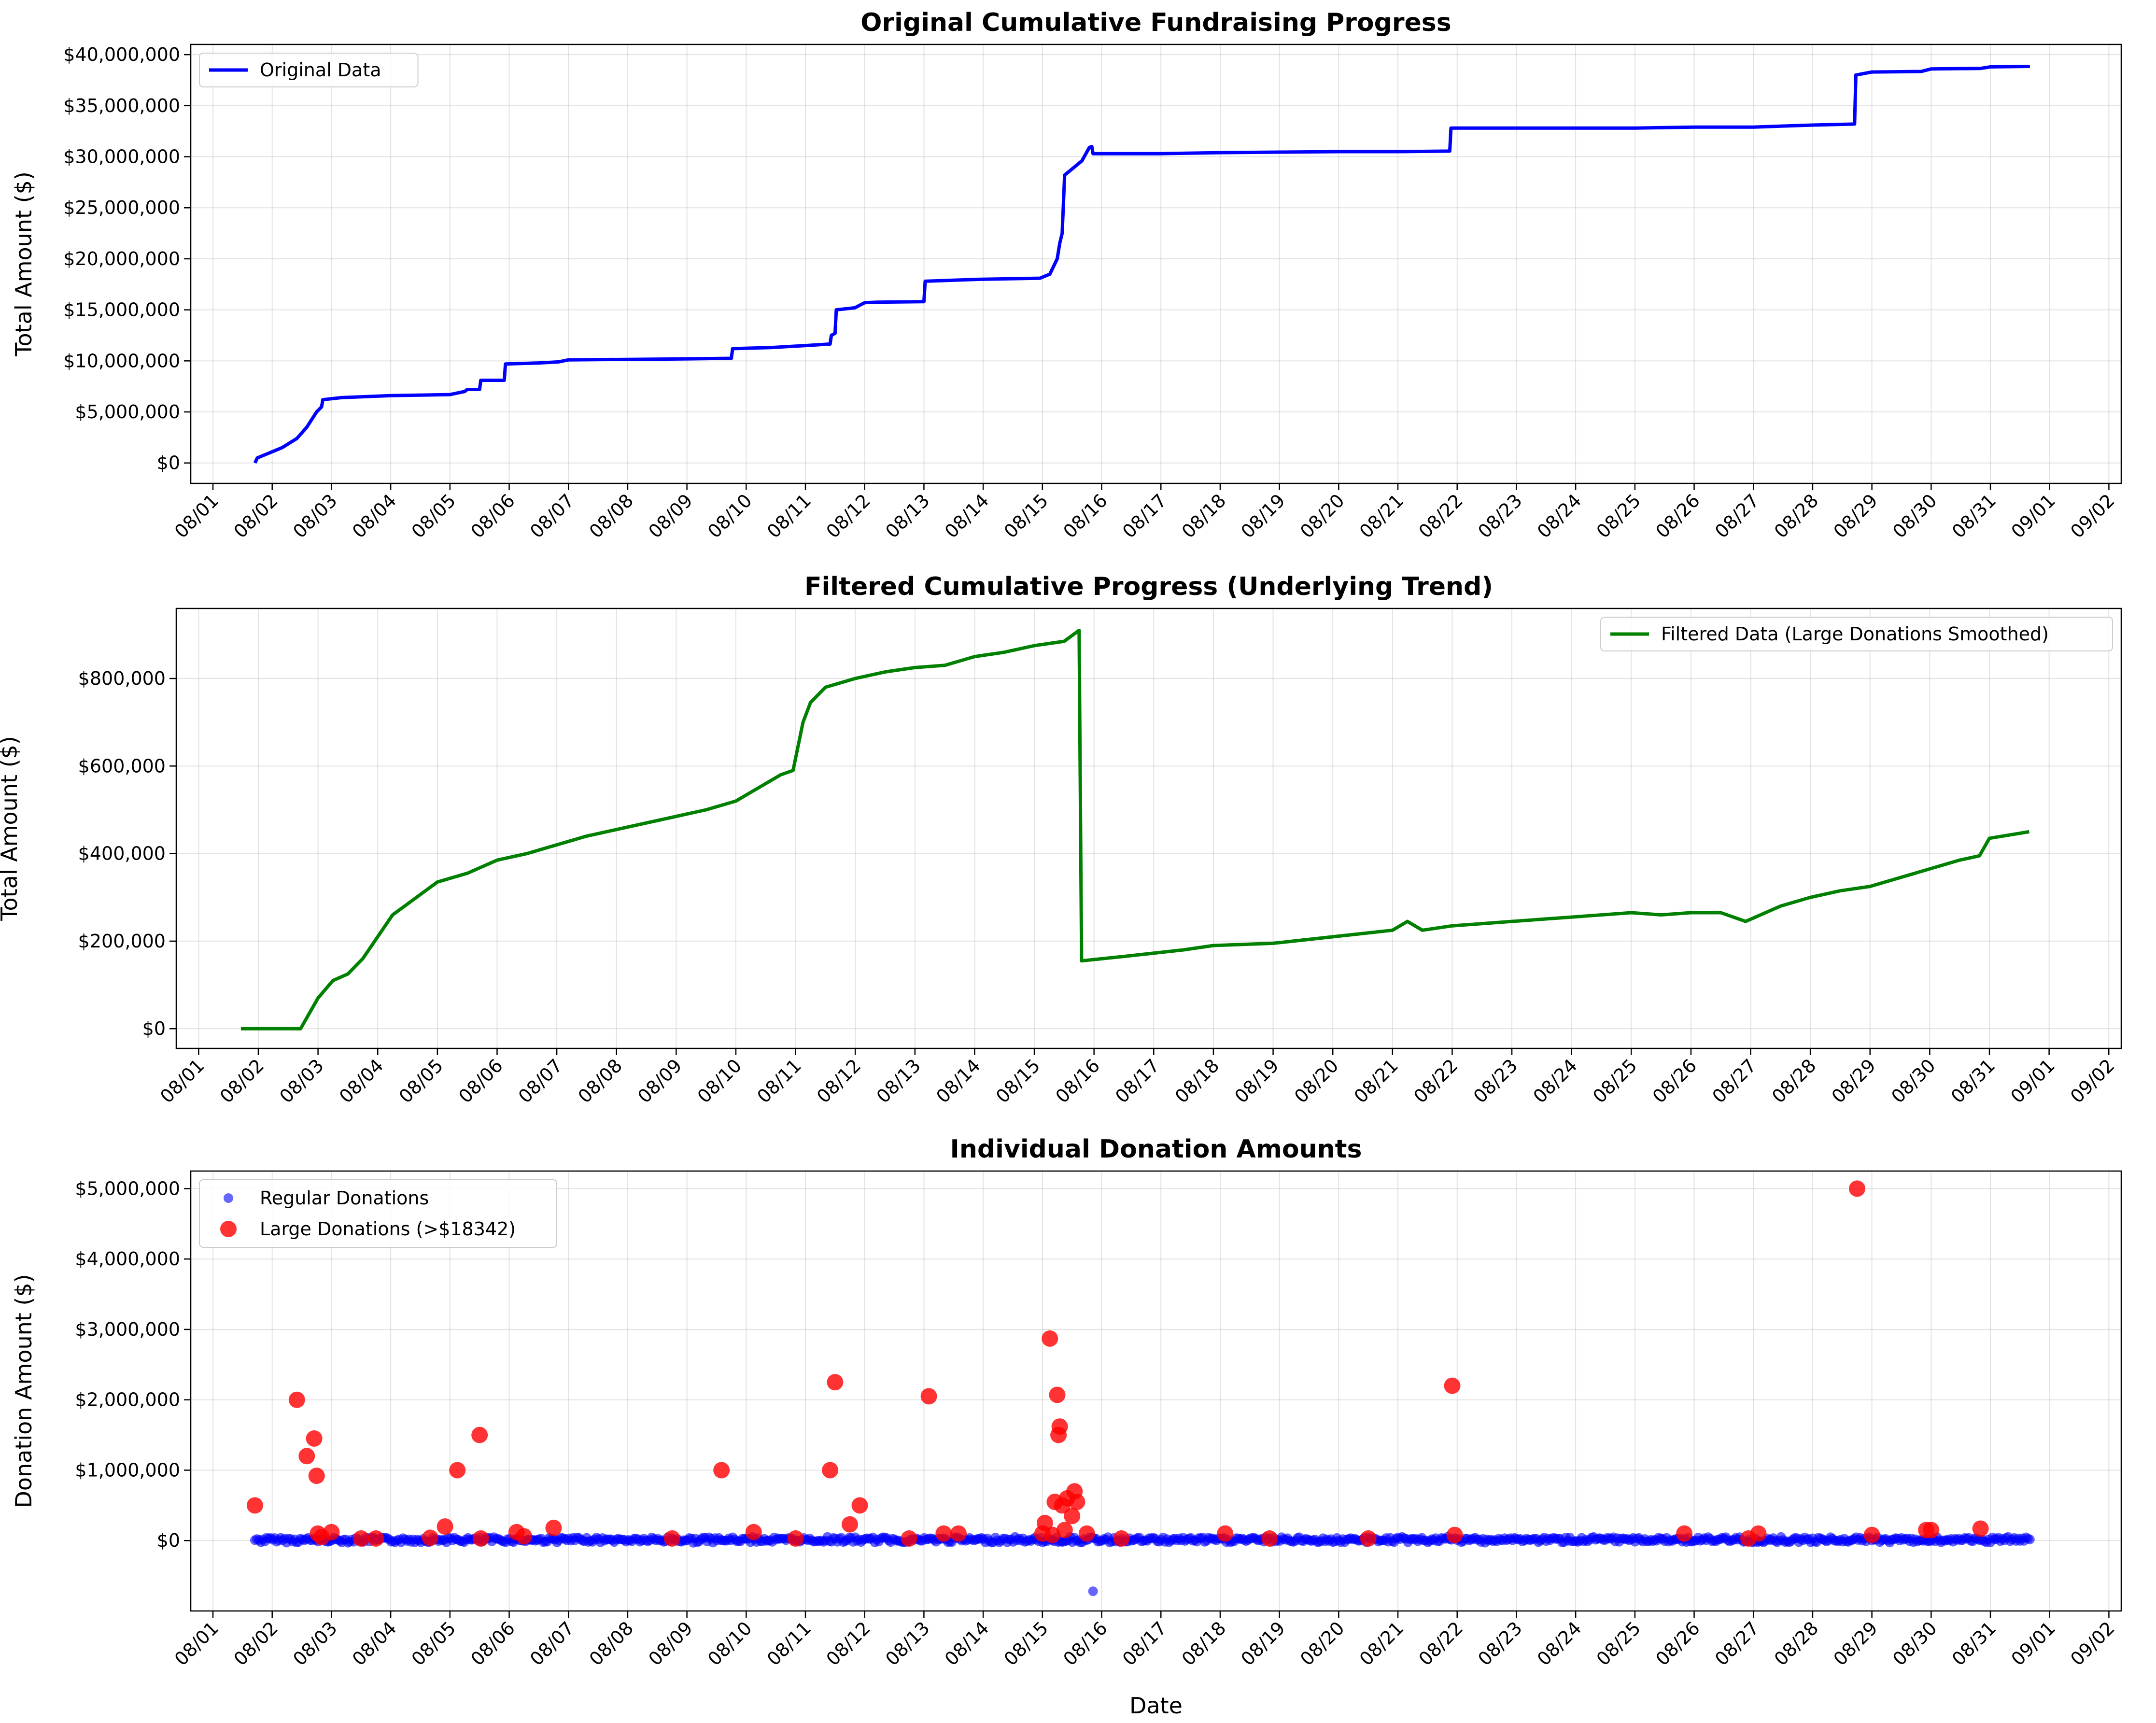 This screenshot has height=1723, width=2156. Describe the element at coordinates (388, 1229) in the screenshot. I see `legend-label: Large Donations (>$18342)` at that location.